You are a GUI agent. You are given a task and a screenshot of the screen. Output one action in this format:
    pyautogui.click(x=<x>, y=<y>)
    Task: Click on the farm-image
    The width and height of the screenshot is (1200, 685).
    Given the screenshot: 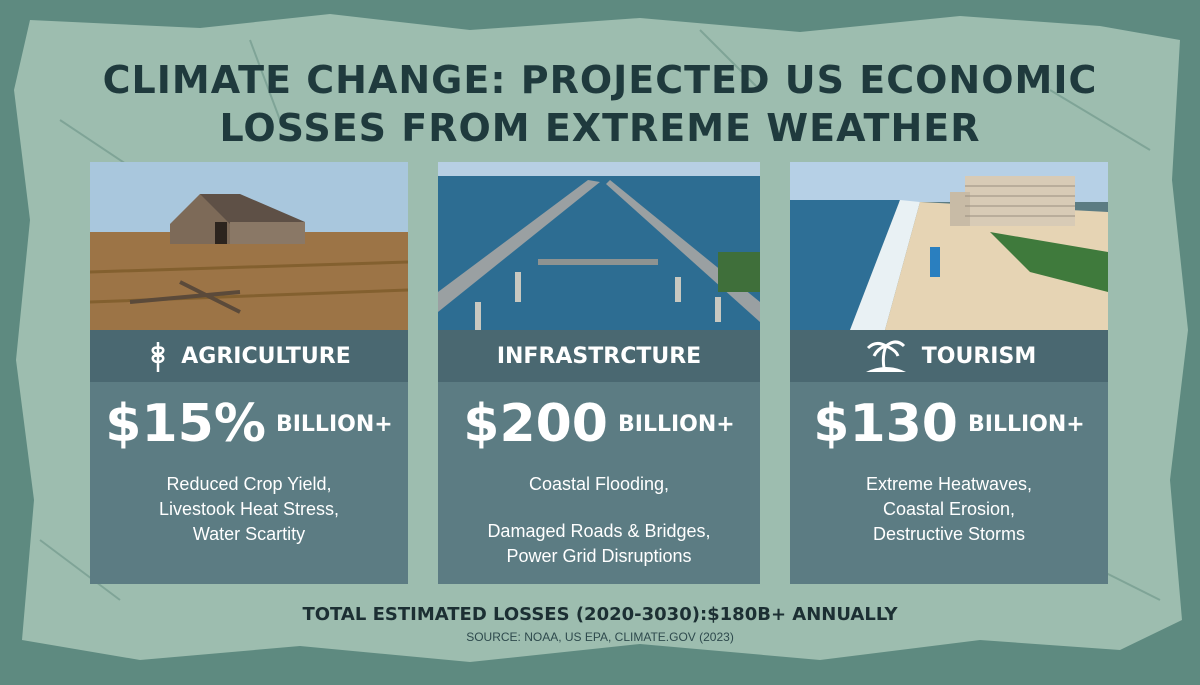 What is the action you would take?
    pyautogui.click(x=249, y=246)
    